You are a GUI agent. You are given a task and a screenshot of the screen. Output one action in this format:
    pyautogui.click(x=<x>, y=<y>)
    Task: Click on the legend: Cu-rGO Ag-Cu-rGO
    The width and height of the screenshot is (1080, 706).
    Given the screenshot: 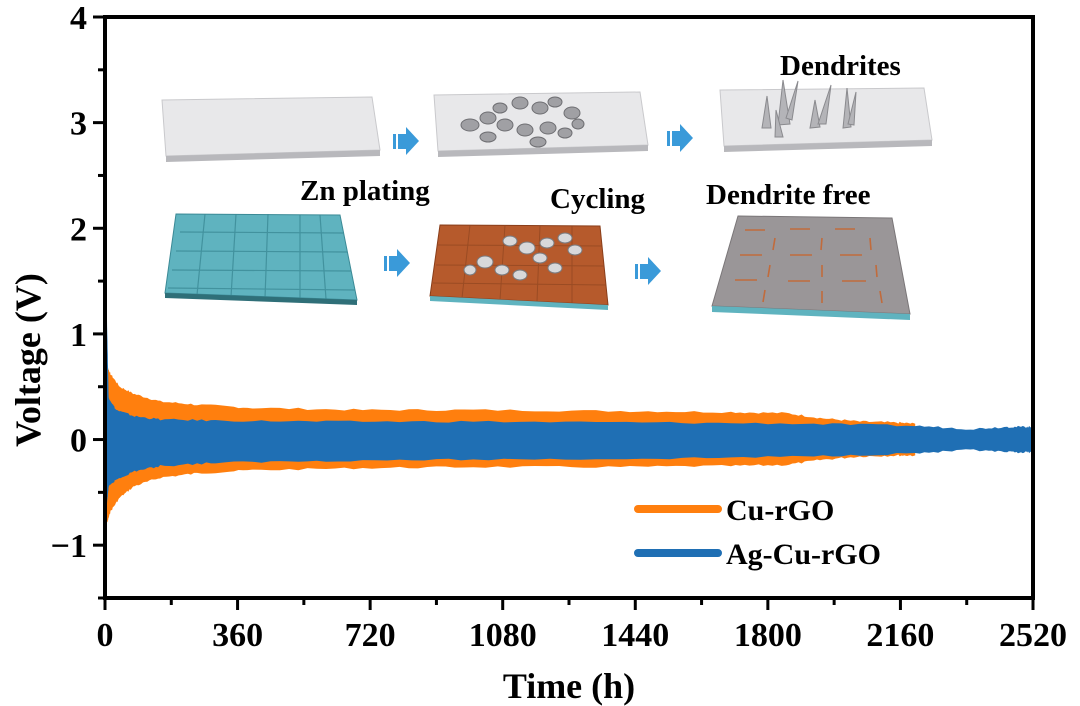 What is the action you would take?
    pyautogui.click(x=757, y=532)
    